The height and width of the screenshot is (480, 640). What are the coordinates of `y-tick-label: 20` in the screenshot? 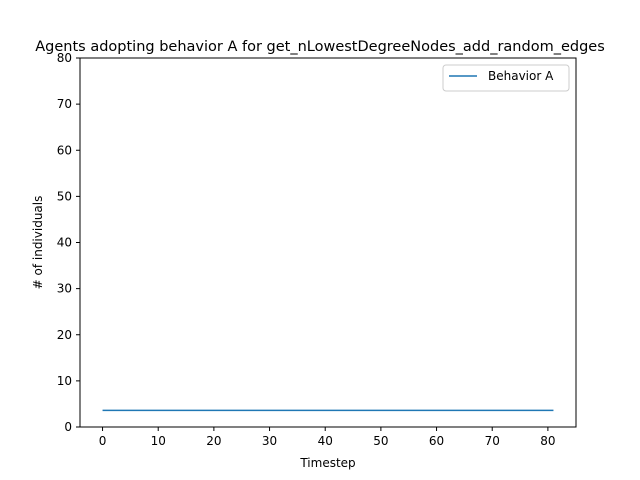 It's located at (64, 335).